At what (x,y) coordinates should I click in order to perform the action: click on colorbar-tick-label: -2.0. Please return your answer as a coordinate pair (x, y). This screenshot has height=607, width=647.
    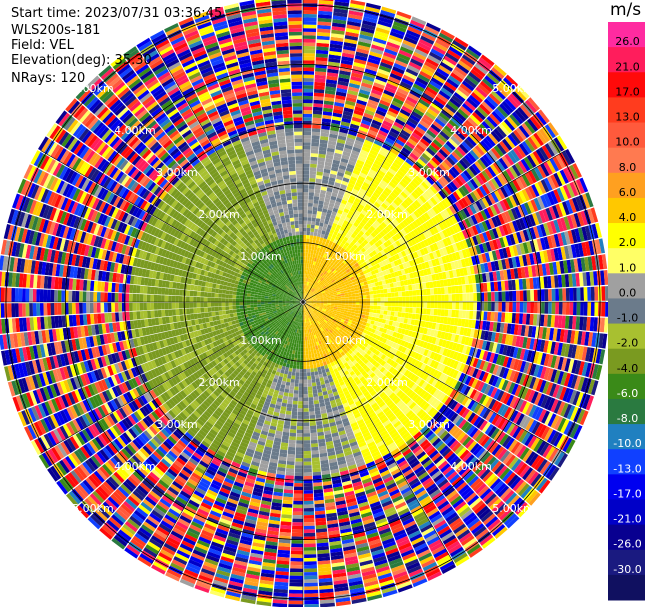
    Looking at the image, I should click on (627, 343).